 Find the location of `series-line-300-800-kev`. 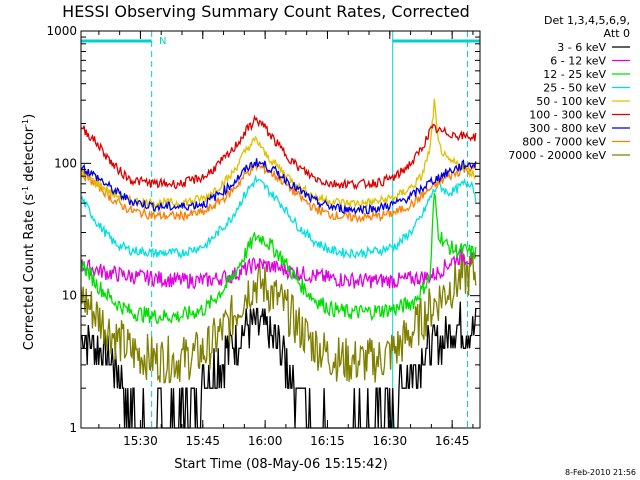

series-line-300-800-kev is located at coordinates (278, 186).